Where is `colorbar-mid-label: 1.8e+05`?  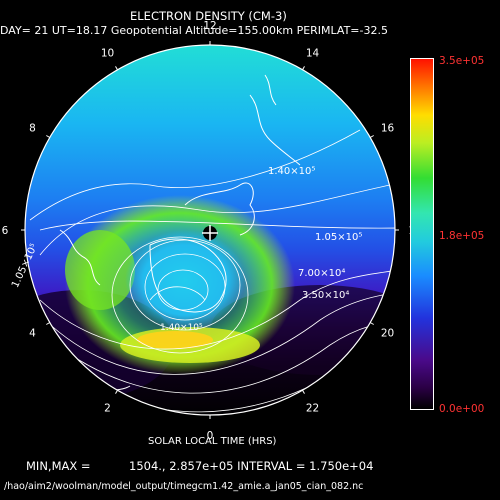
colorbar-mid-label: 1.8e+05 is located at coordinates (462, 236).